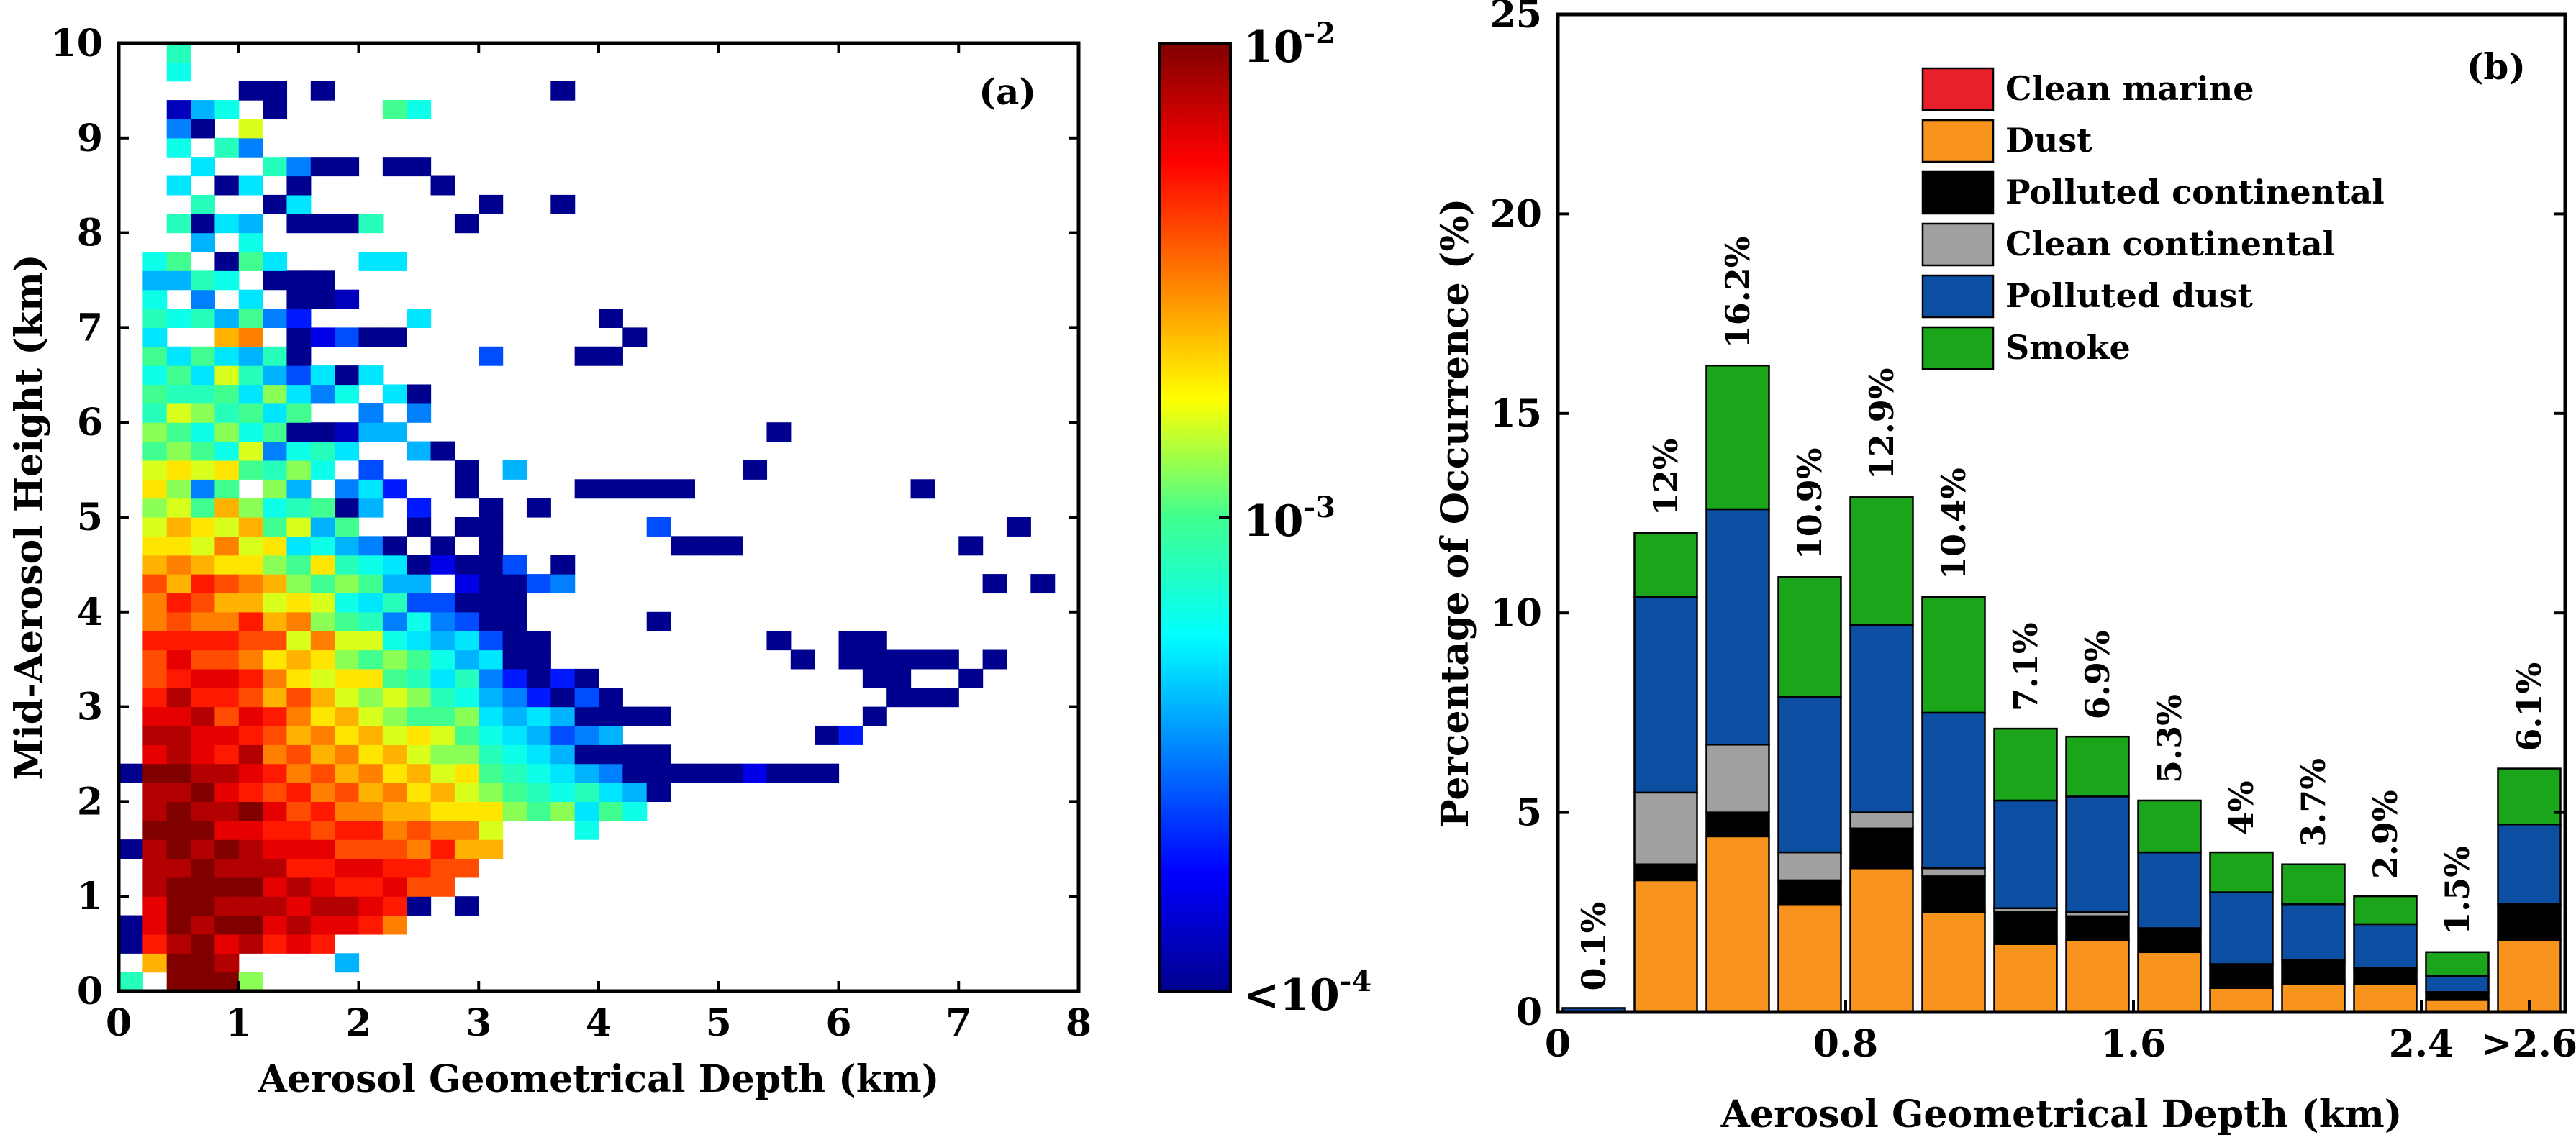 This screenshot has height=1140, width=2576. What do you see at coordinates (1195, 517) in the screenshot?
I see `colorbar` at bounding box center [1195, 517].